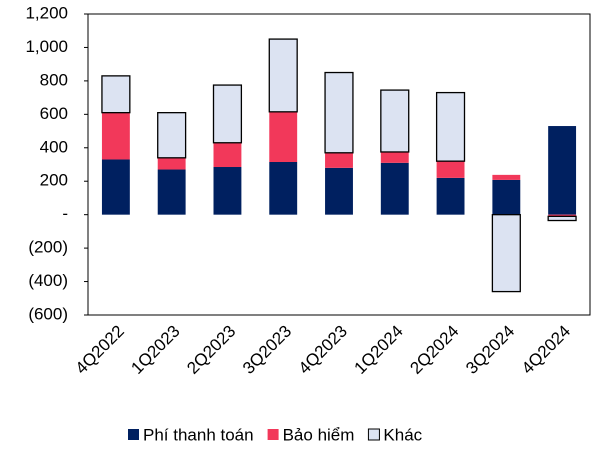 Image resolution: width=610 pixels, height=454 pixels. What do you see at coordinates (155, 350) in the screenshot?
I see `x-tick-label: 1Q2023` at bounding box center [155, 350].